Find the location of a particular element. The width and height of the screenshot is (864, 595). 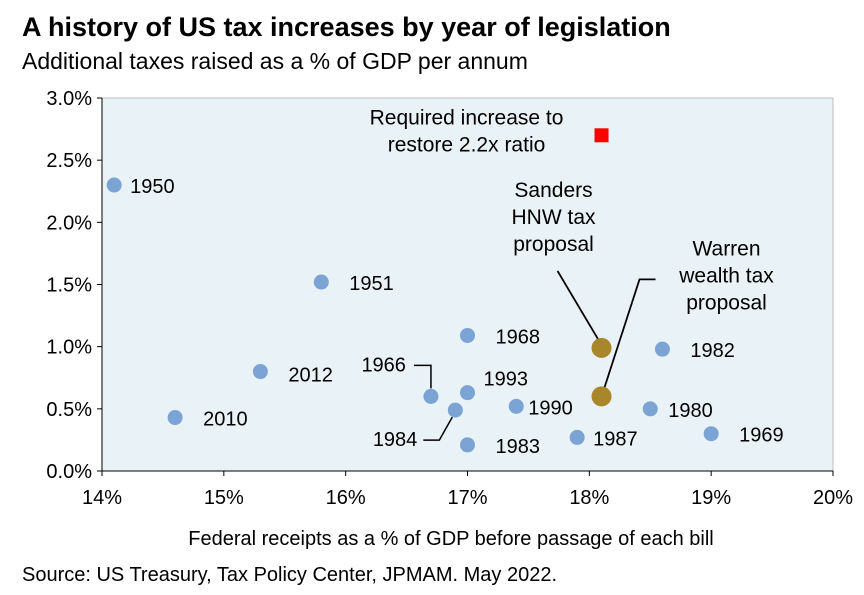

data-point-1987 is located at coordinates (577, 437).